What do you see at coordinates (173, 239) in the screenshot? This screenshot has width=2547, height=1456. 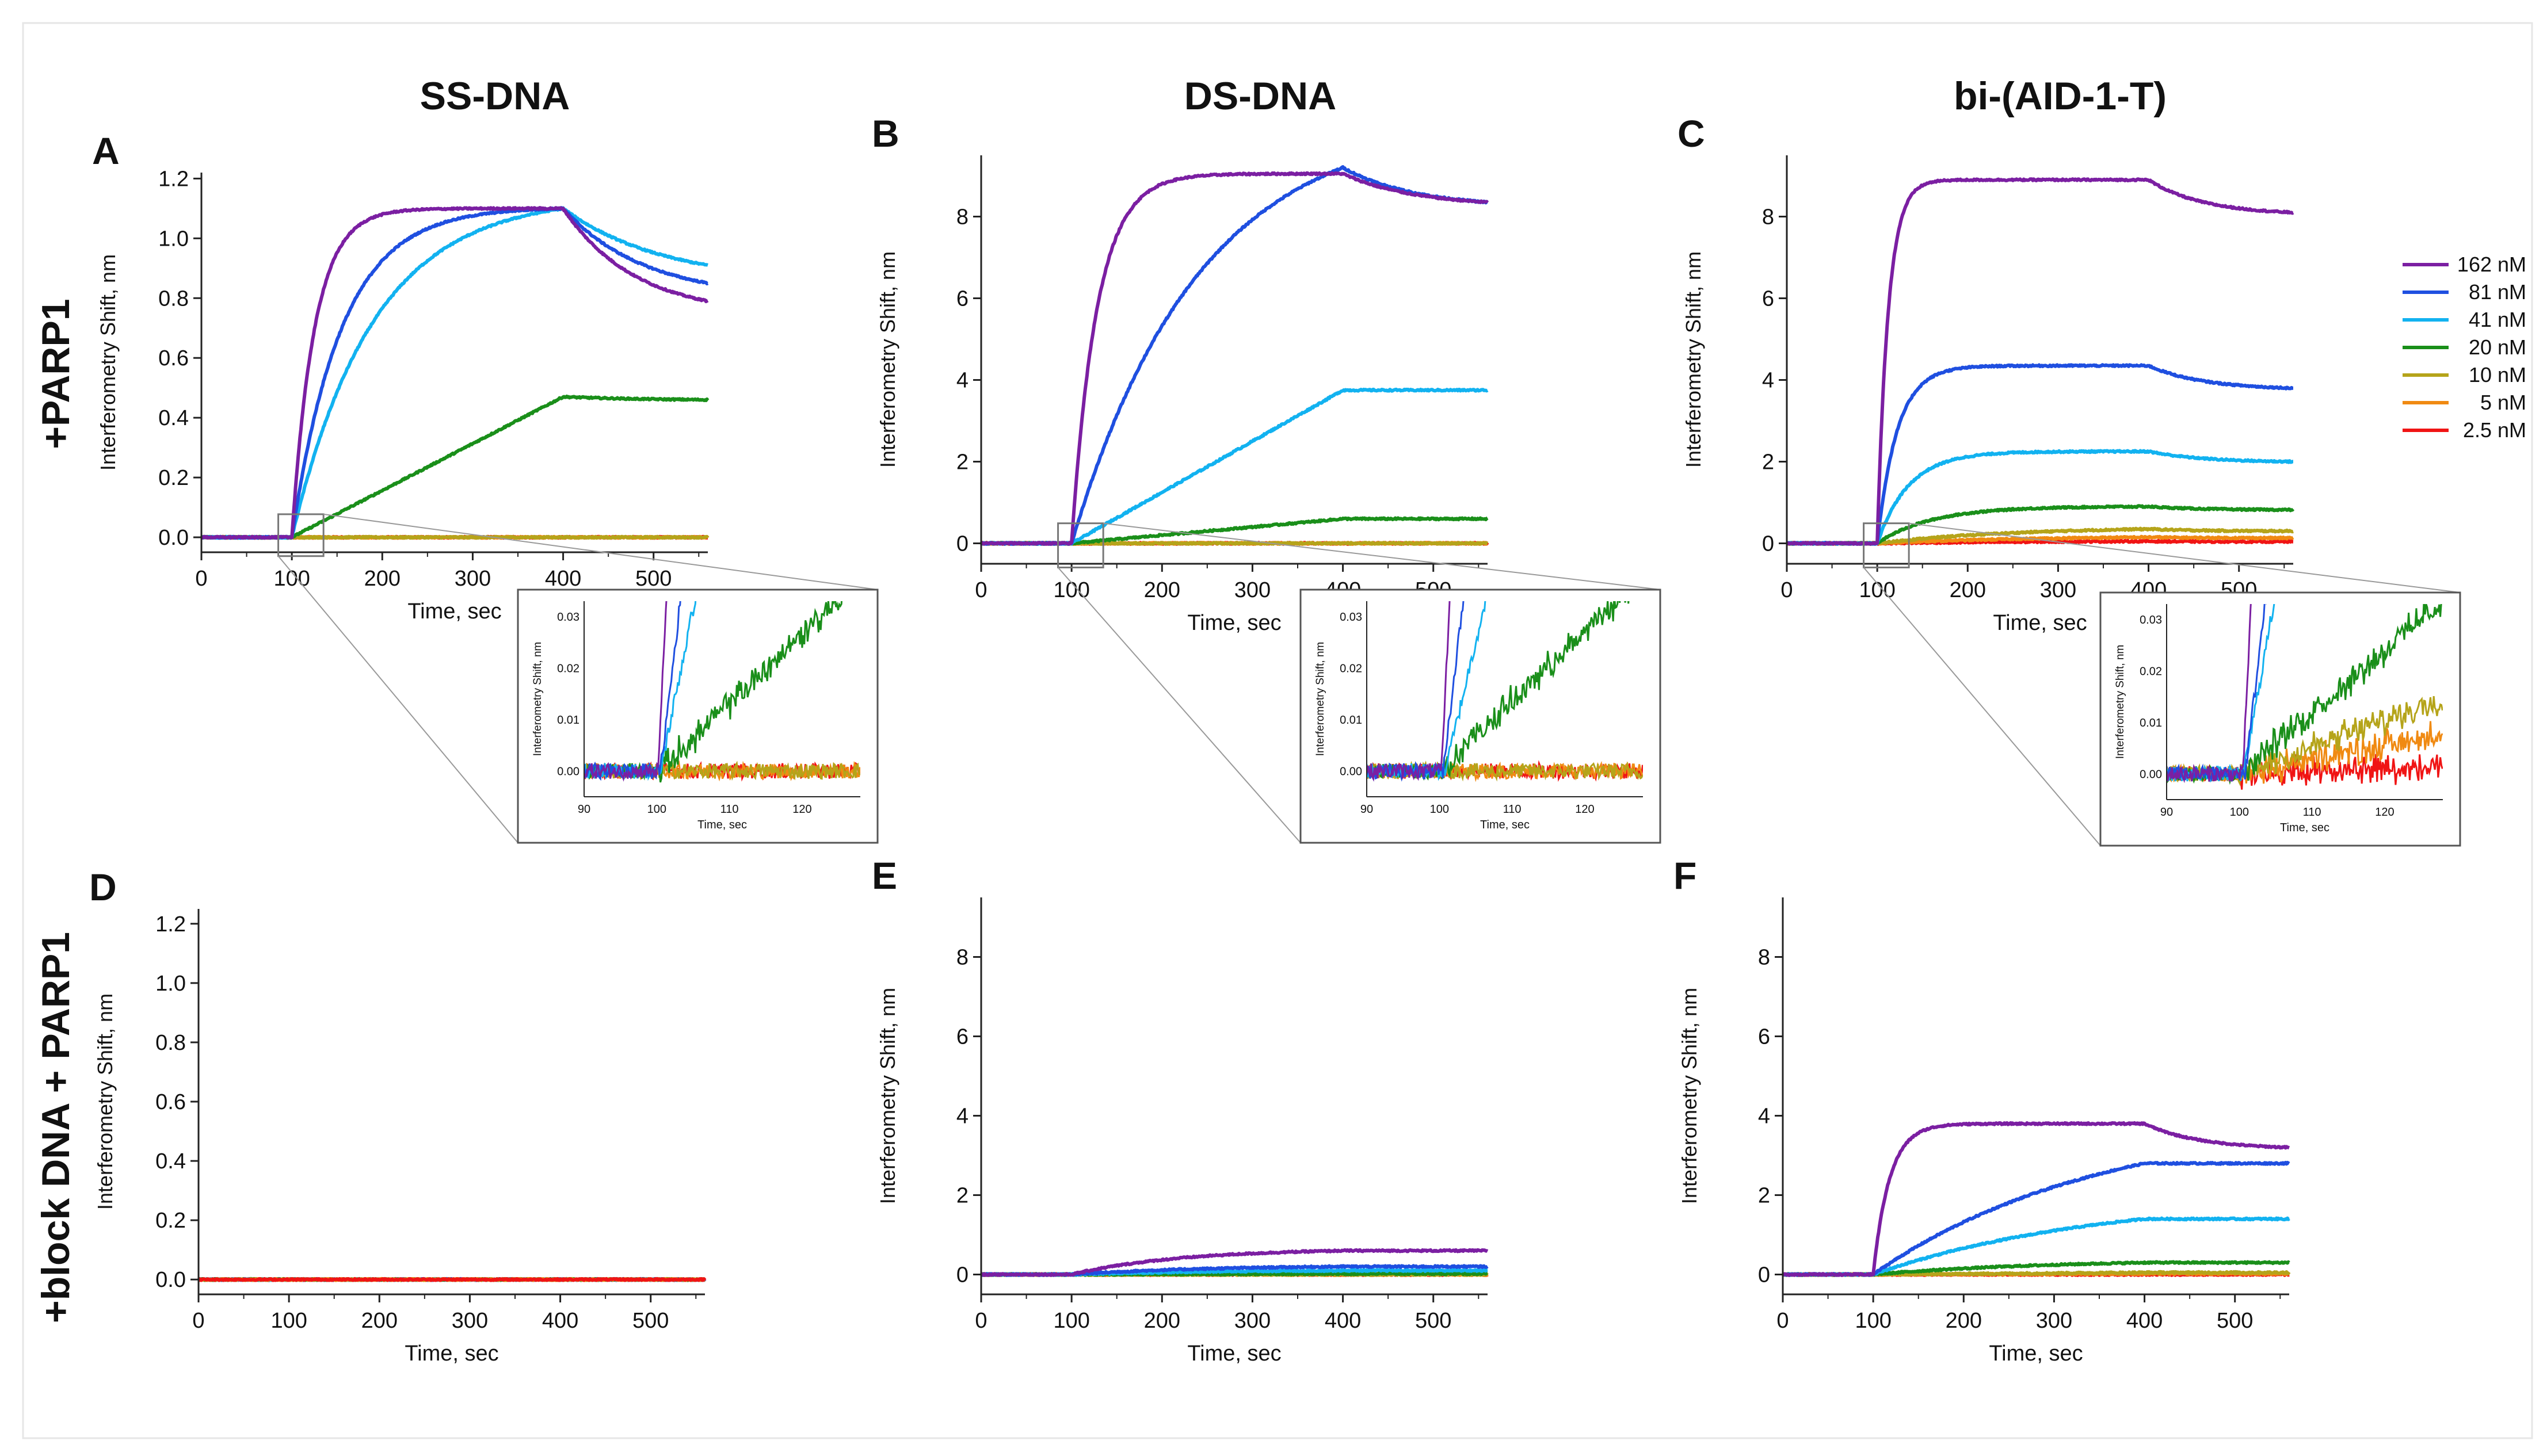 I see `y-tick-label: 1.0` at bounding box center [173, 239].